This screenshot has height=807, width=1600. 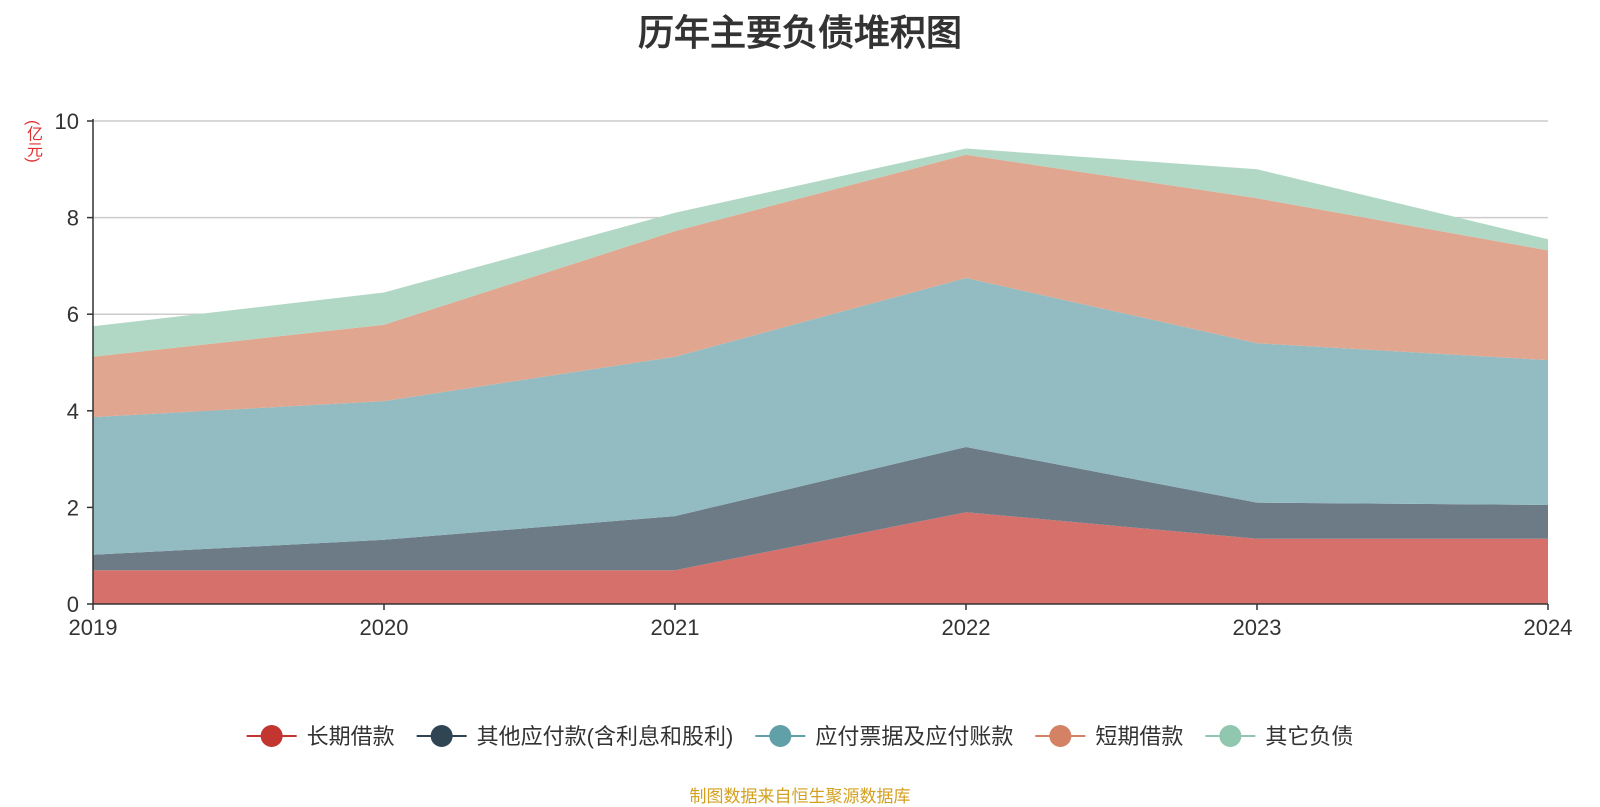 What do you see at coordinates (966, 627) in the screenshot?
I see `x-tick-label: 2022` at bounding box center [966, 627].